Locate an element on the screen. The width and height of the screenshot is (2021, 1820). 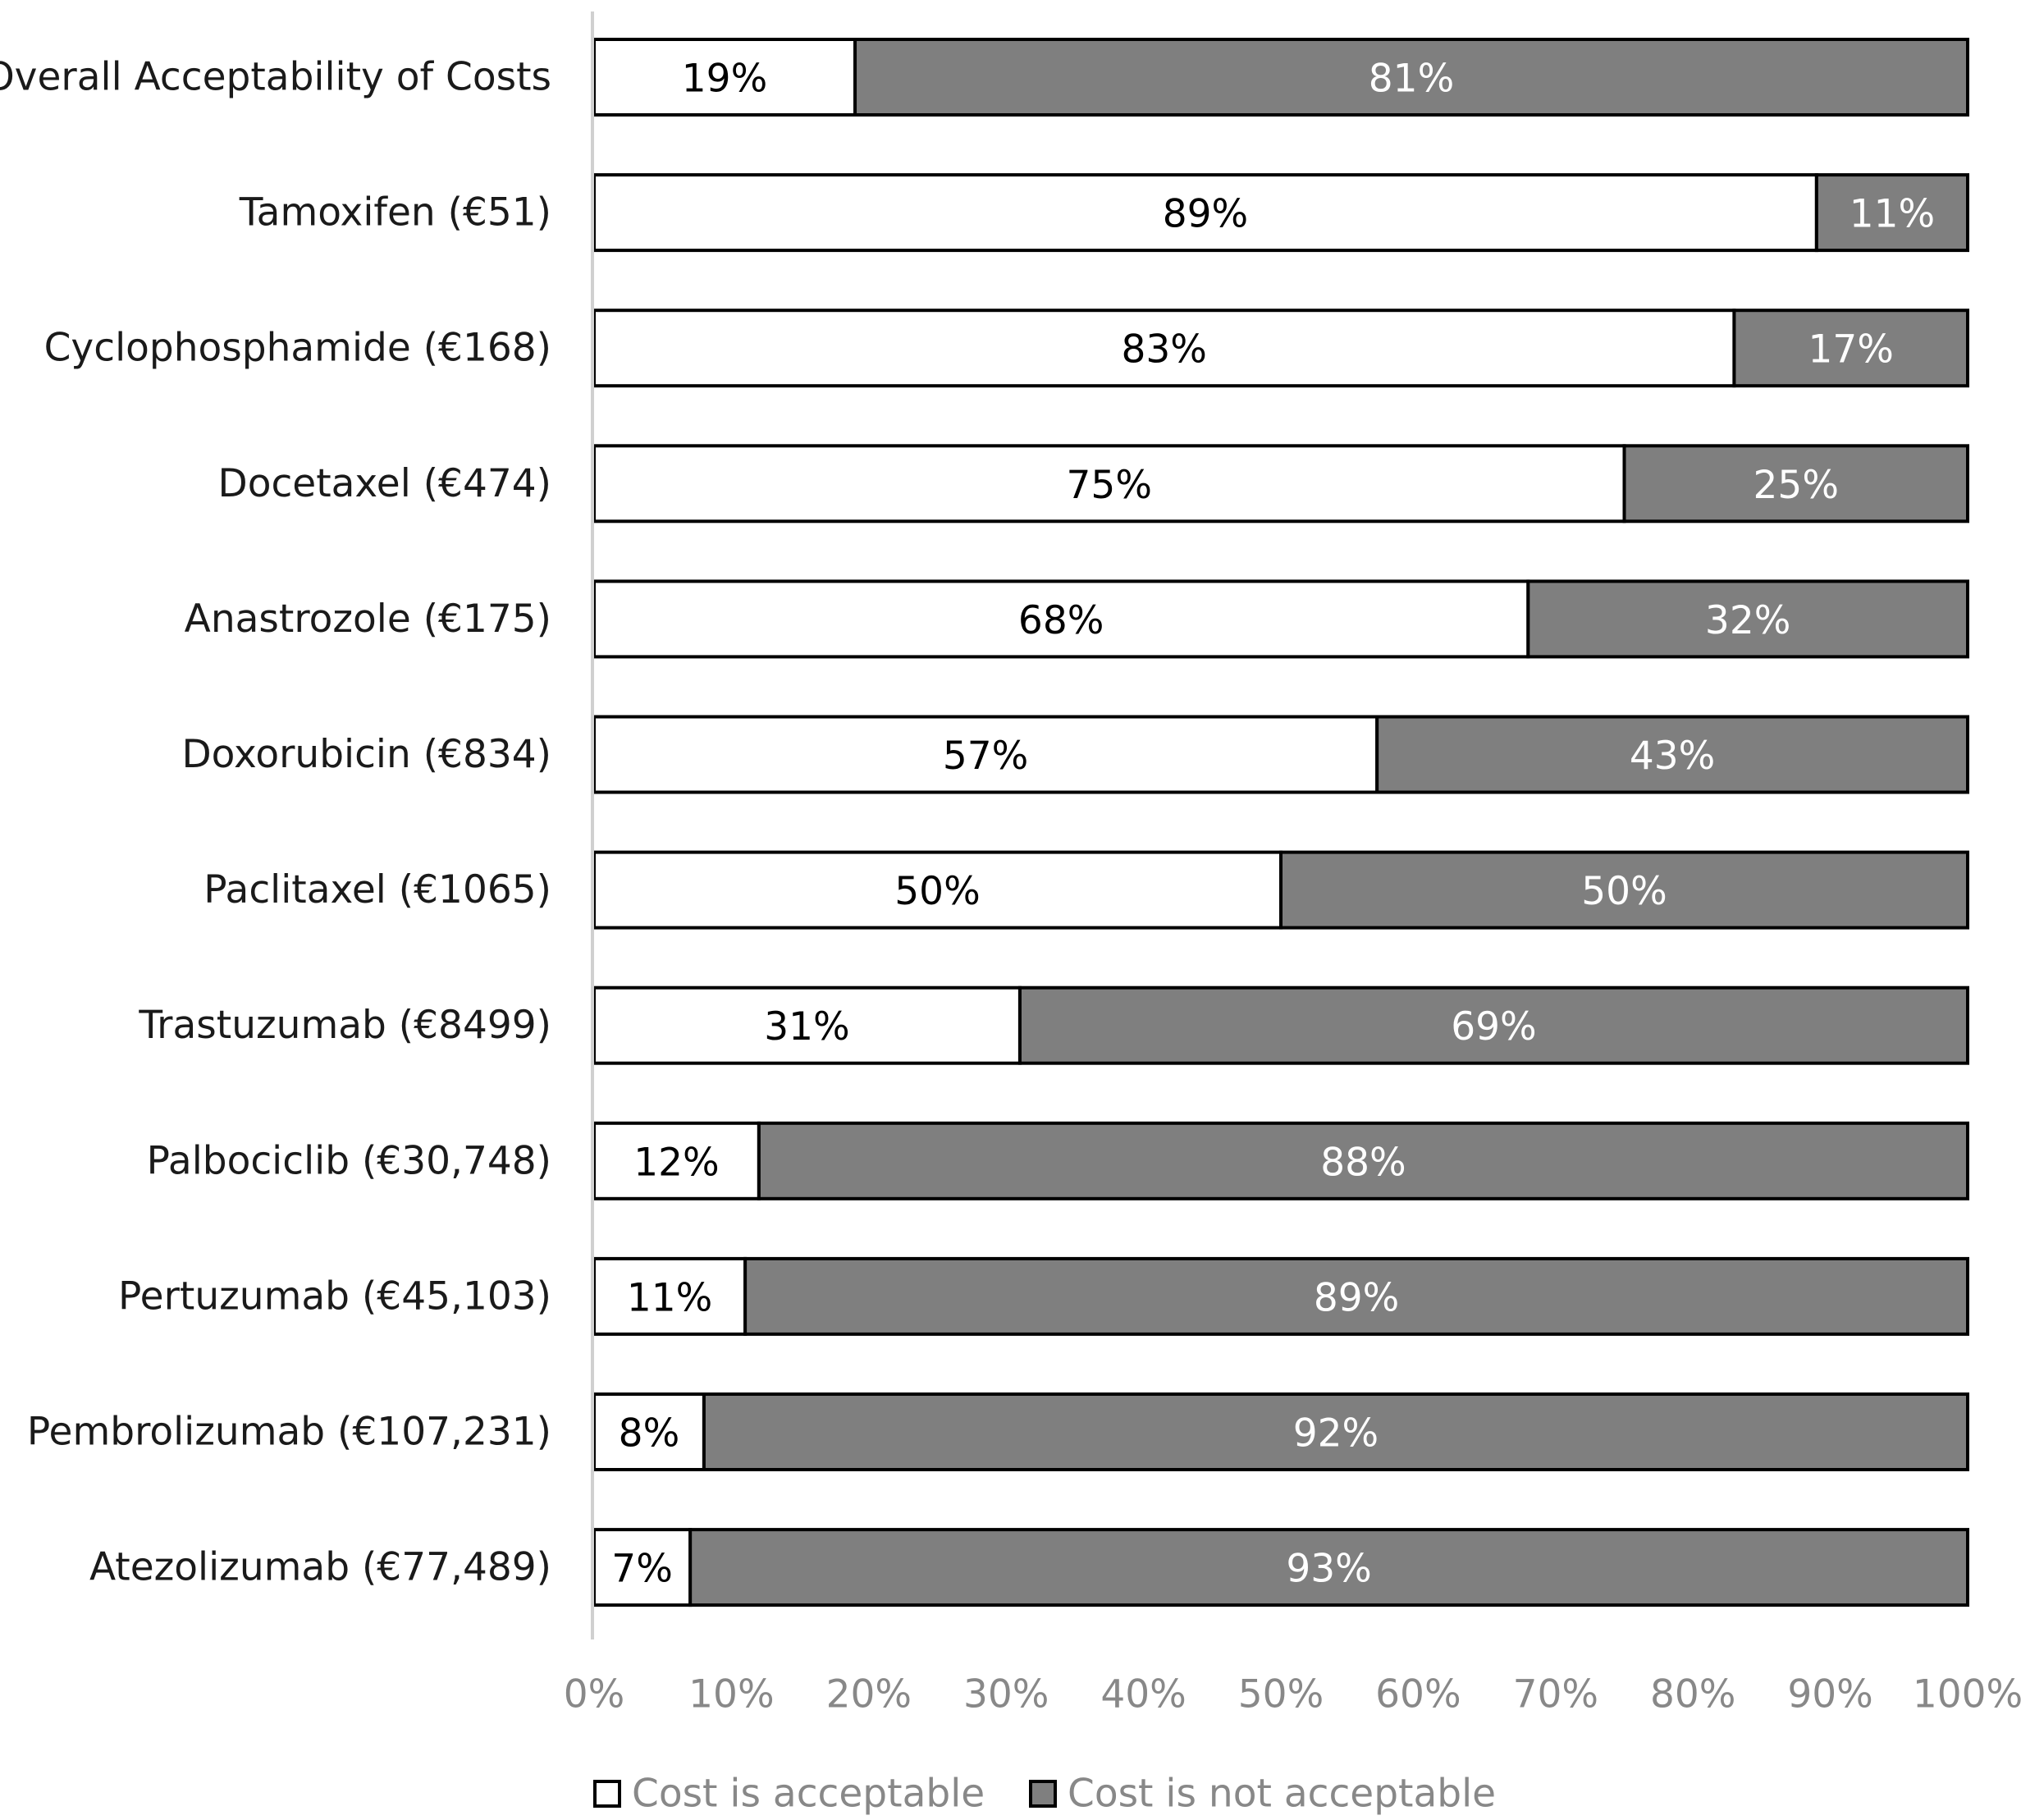
legend: Cost is acceptable Cost is not acceptable is located at coordinates (1045, 1794).